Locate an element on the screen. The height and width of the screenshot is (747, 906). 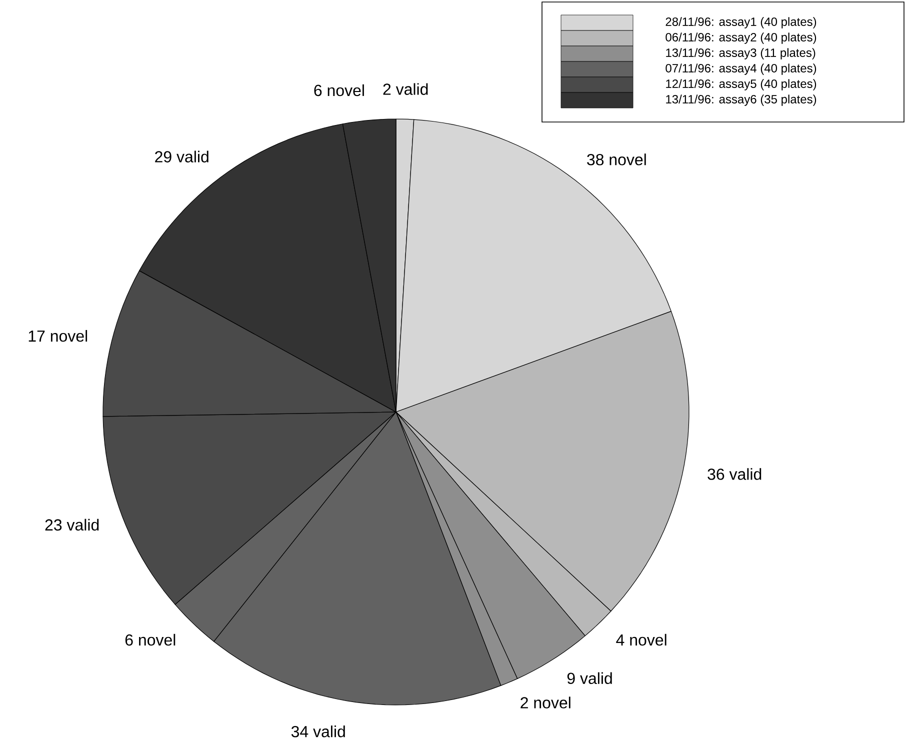
slice-label: 23 valid is located at coordinates (72, 524).